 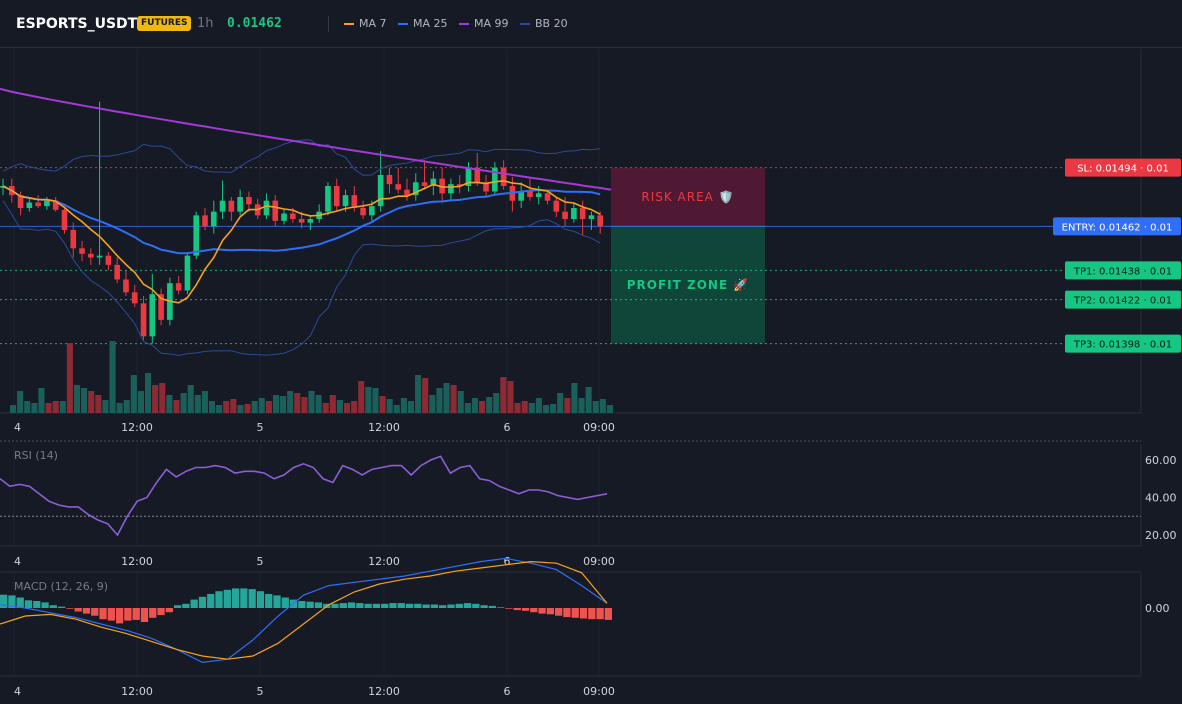 I want to click on ma7-line, so click(x=301, y=241).